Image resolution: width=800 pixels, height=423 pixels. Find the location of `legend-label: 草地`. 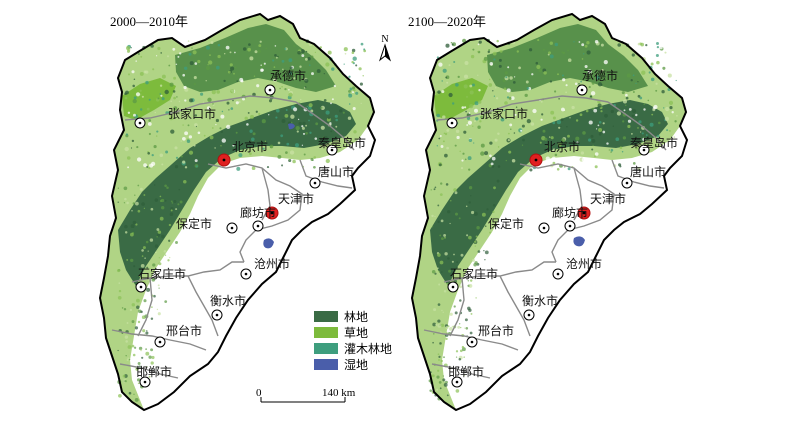

legend-label: 草地 is located at coordinates (356, 333).